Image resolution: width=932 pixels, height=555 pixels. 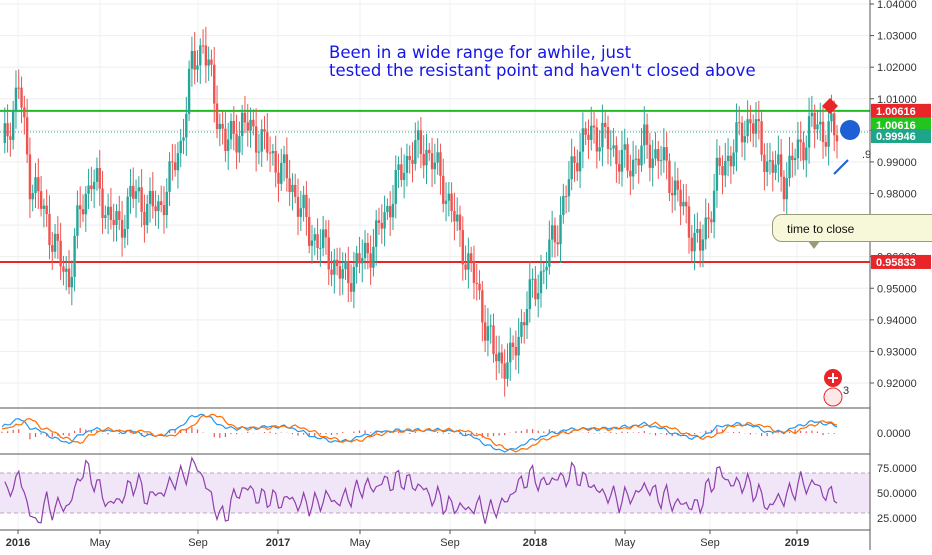 I want to click on rsi-tick-label: 25.0000, so click(x=897, y=519).